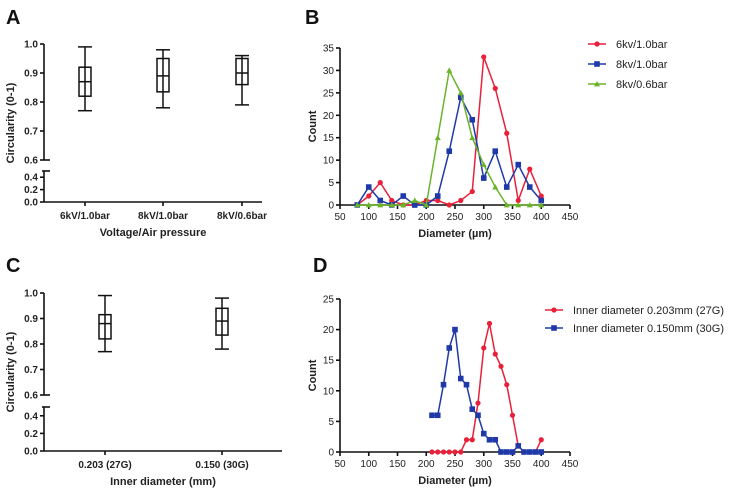  Describe the element at coordinates (31, 132) in the screenshot. I see `y-tick-label: 0.7` at that location.